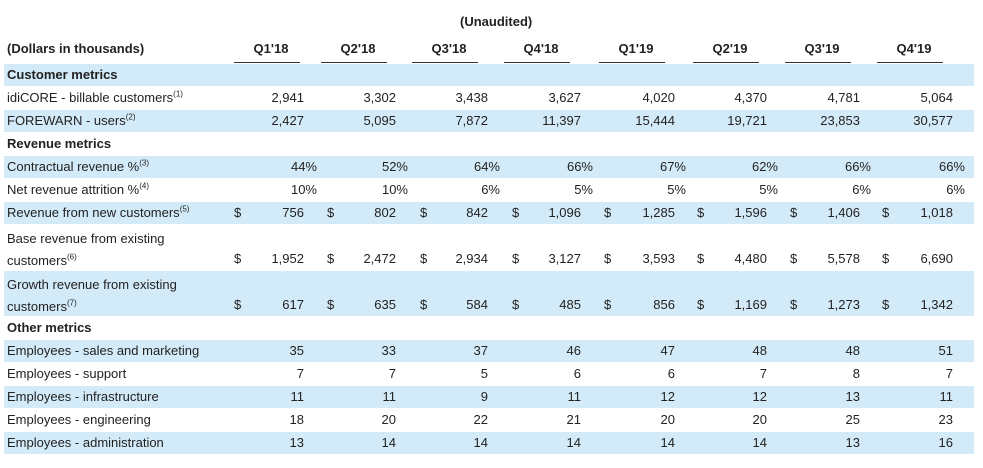 This screenshot has height=468, width=983. I want to click on table-cell: 1,285, so click(658, 212).